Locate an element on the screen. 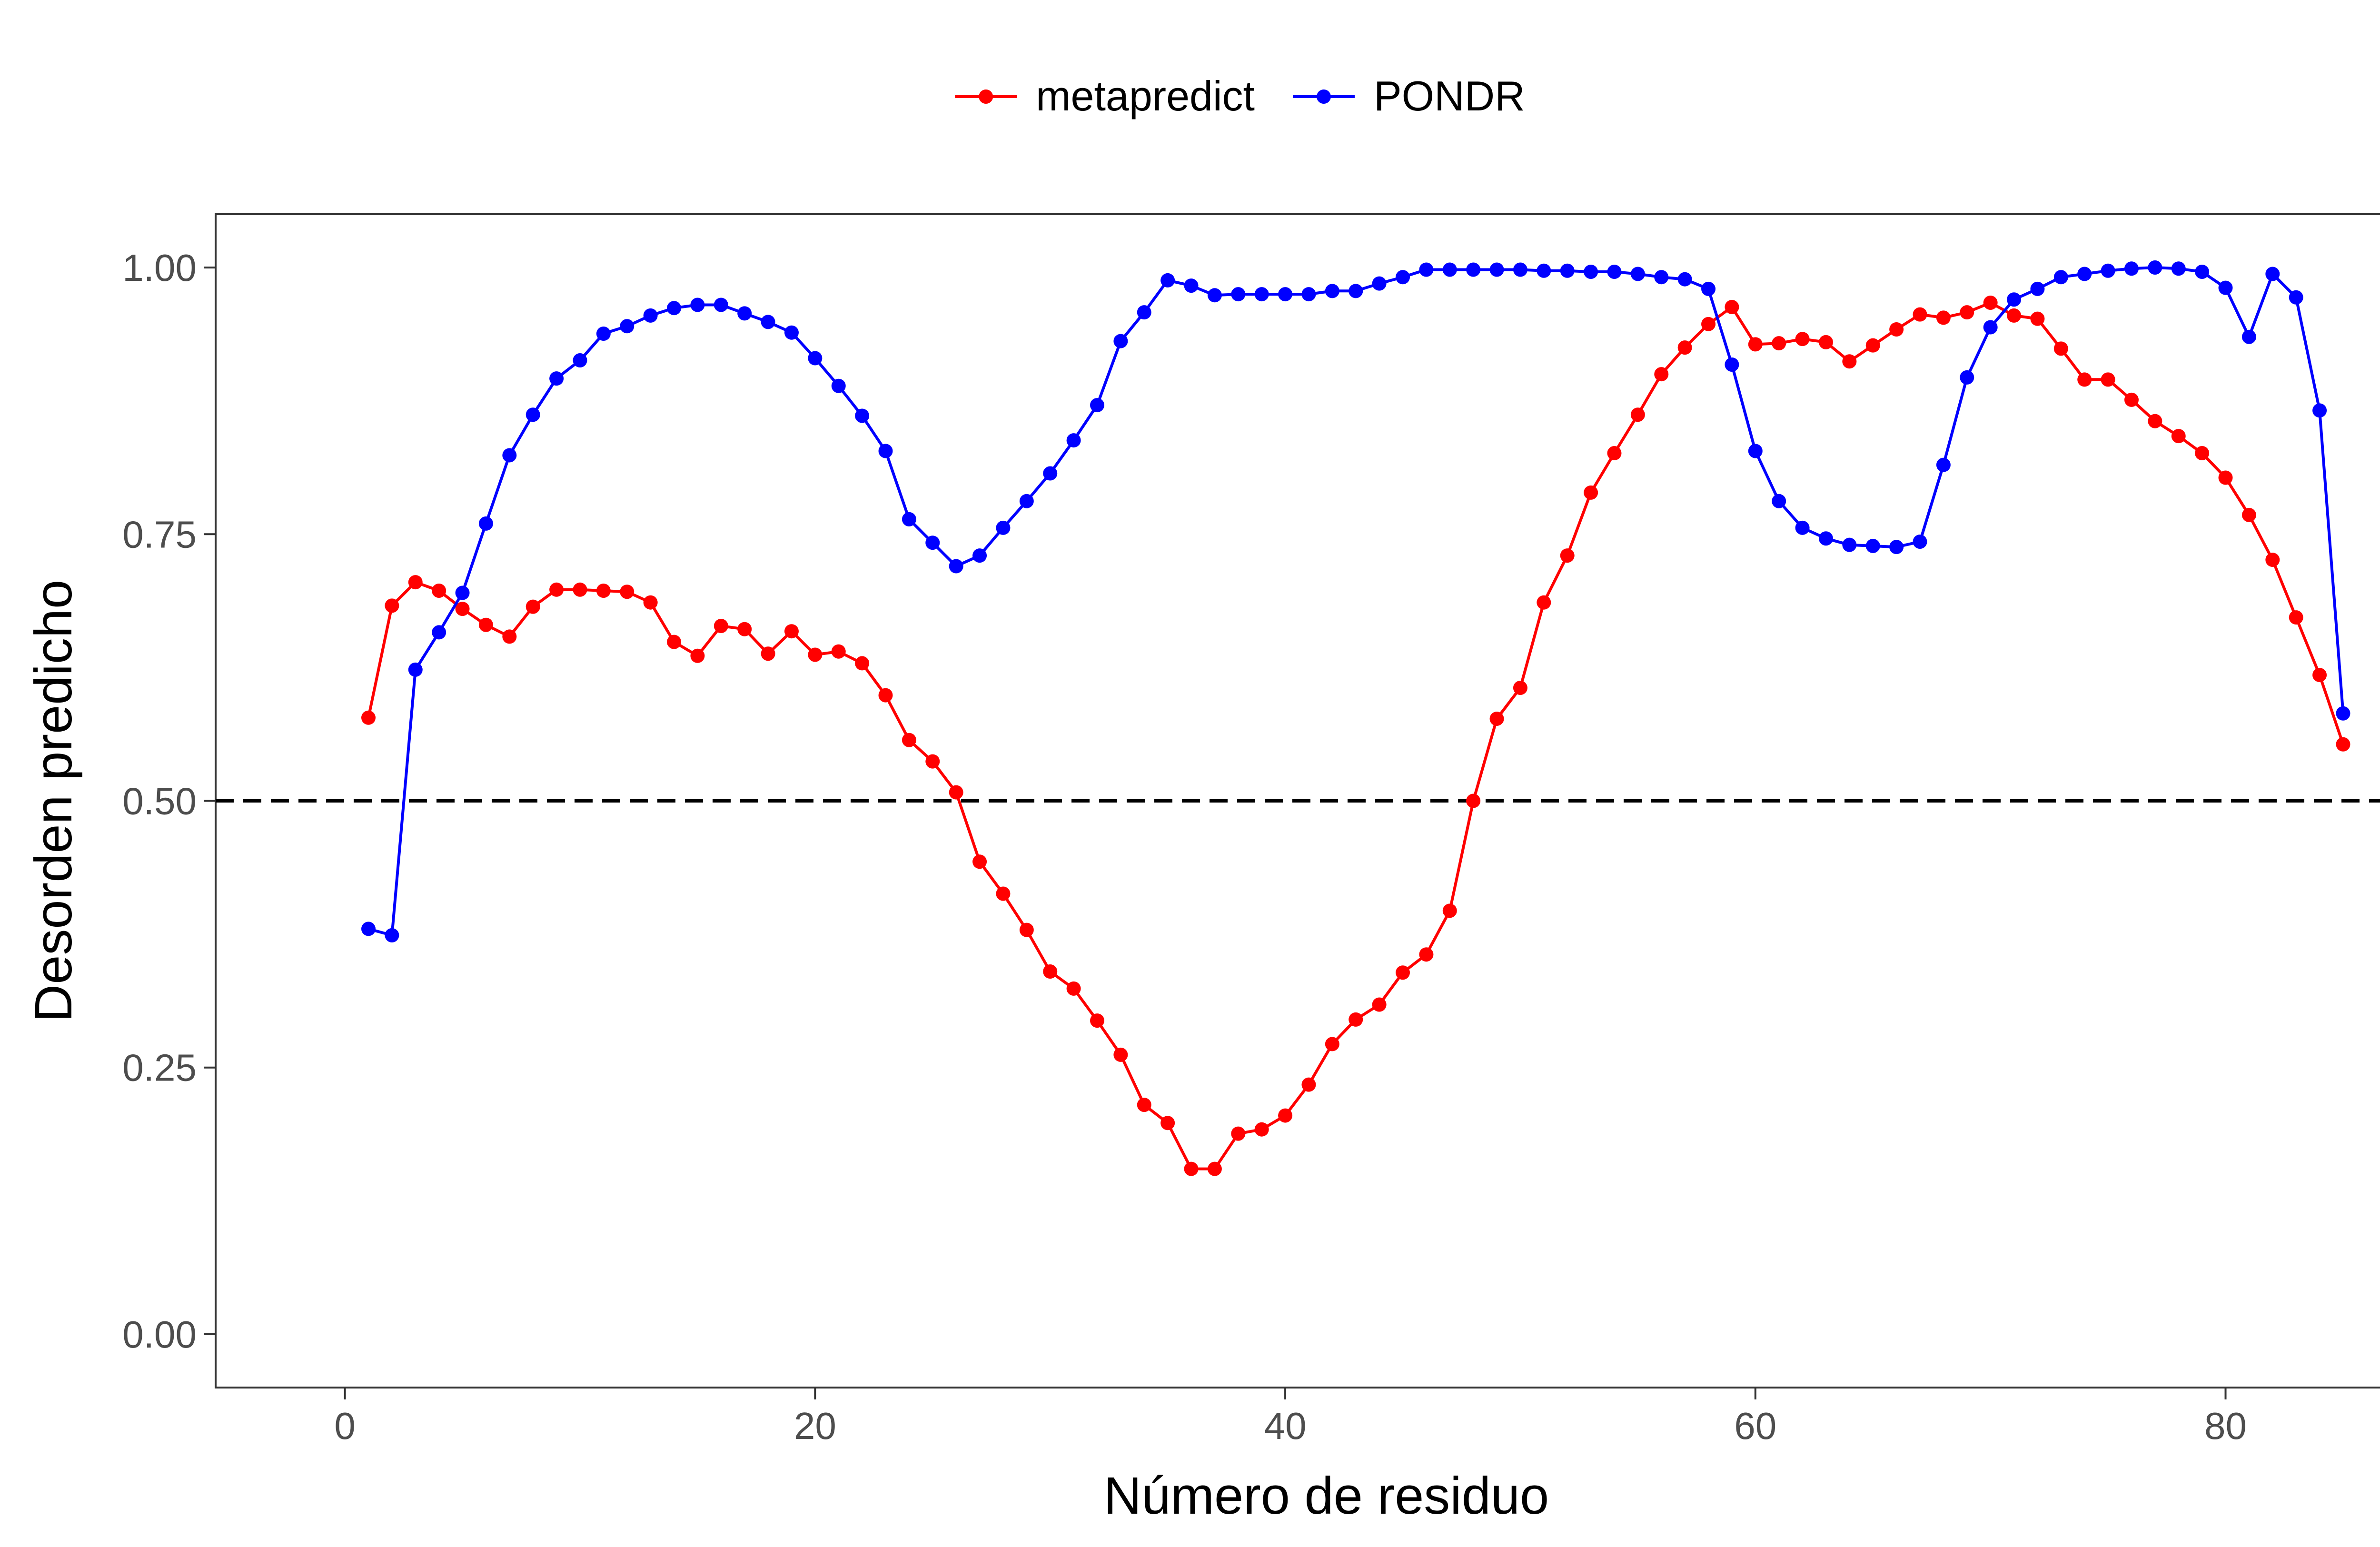  y-axis: 0.00 0.25 0.50 0.75 1.00 is located at coordinates (169, 801).